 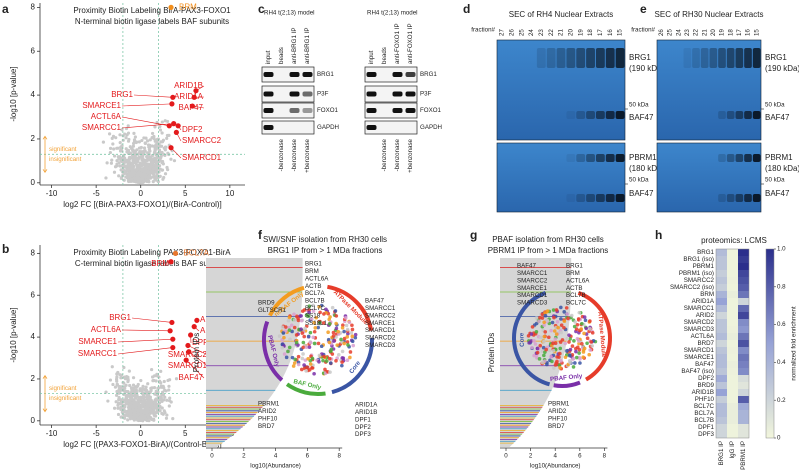 What do you see at coordinates (313, 264) in the screenshot?
I see `subunit-name: BRG1` at bounding box center [313, 264].